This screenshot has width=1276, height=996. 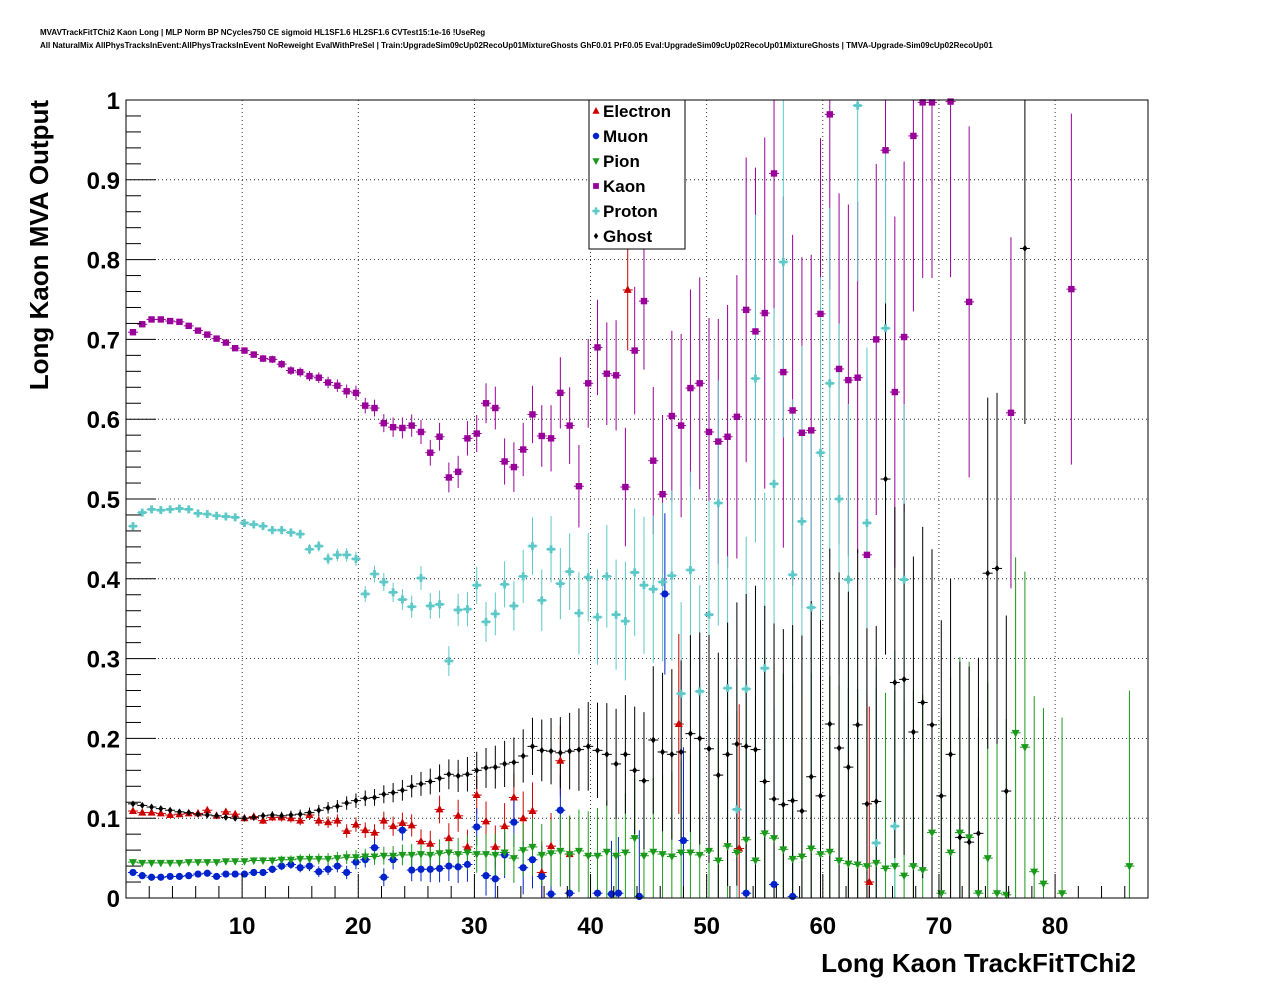 I want to click on legend-box, so click(x=637, y=174).